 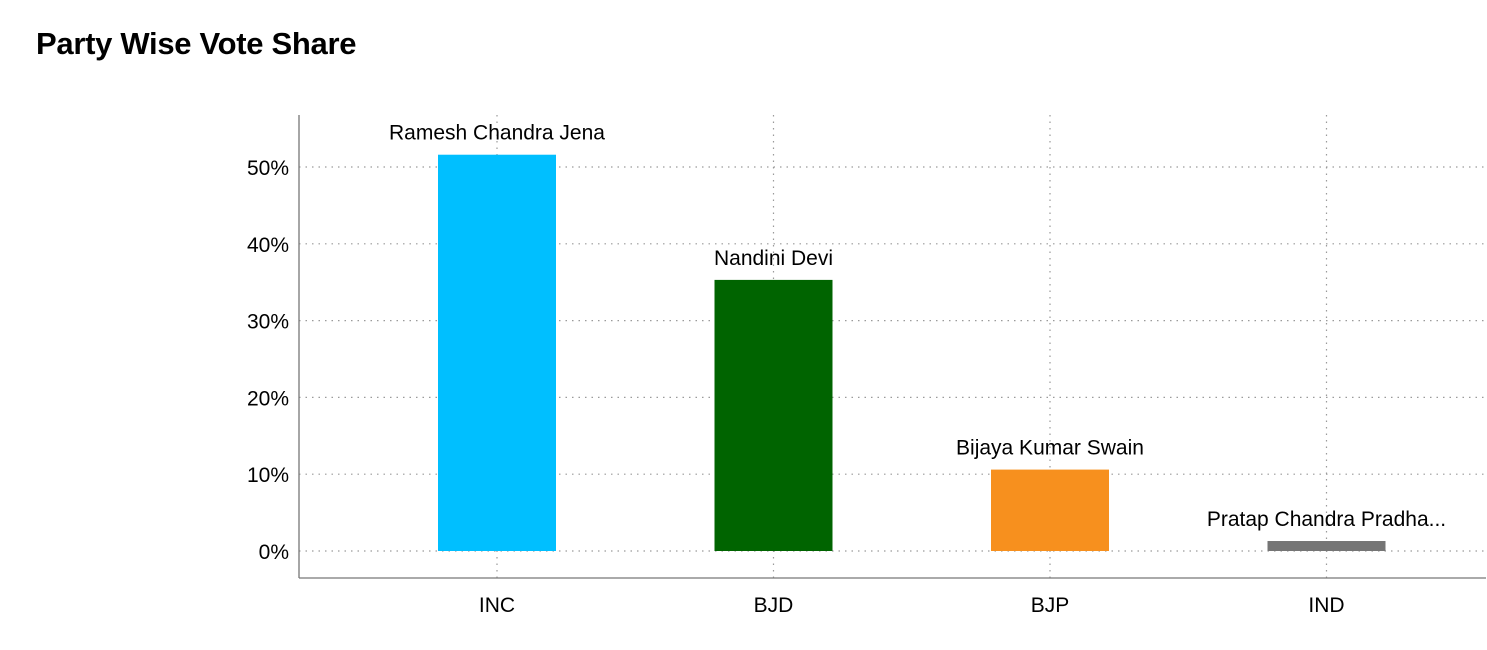 What do you see at coordinates (268, 168) in the screenshot?
I see `y-tick-label: 50%` at bounding box center [268, 168].